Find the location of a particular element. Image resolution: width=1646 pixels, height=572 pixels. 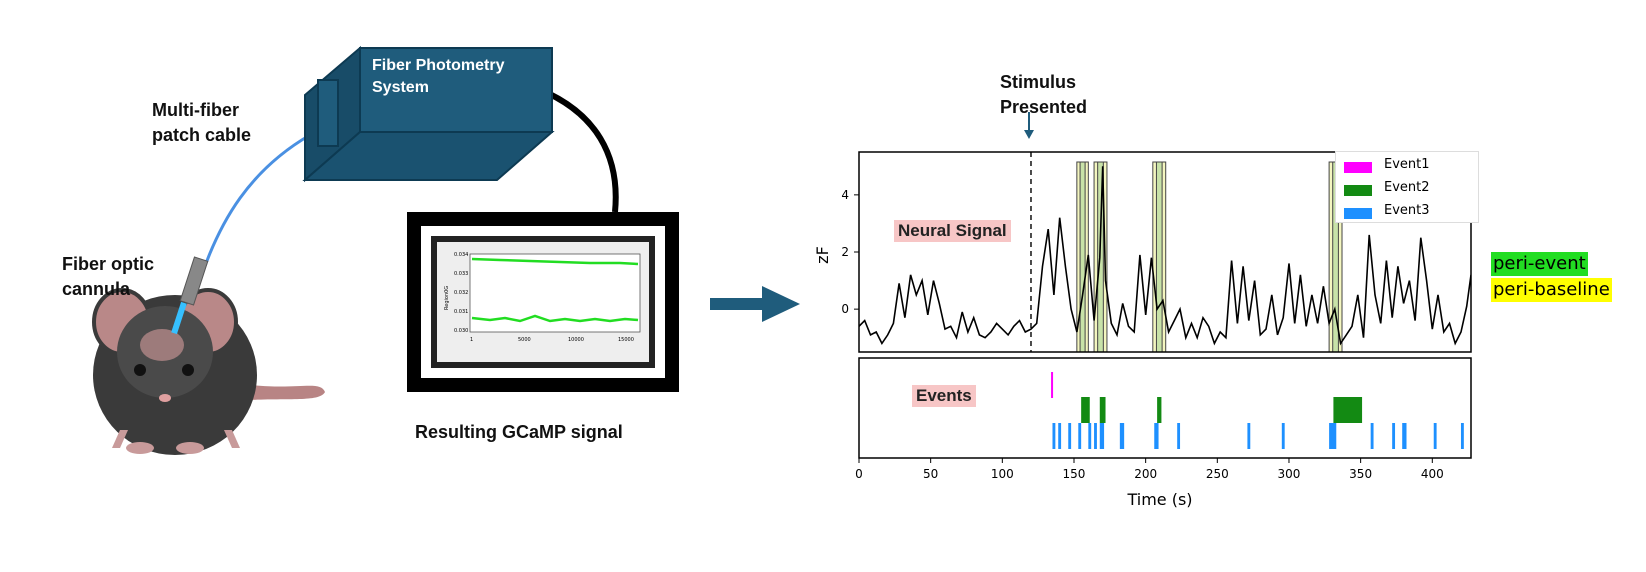

monitor-ytick-3: 0.031 is located at coordinates (461, 312).